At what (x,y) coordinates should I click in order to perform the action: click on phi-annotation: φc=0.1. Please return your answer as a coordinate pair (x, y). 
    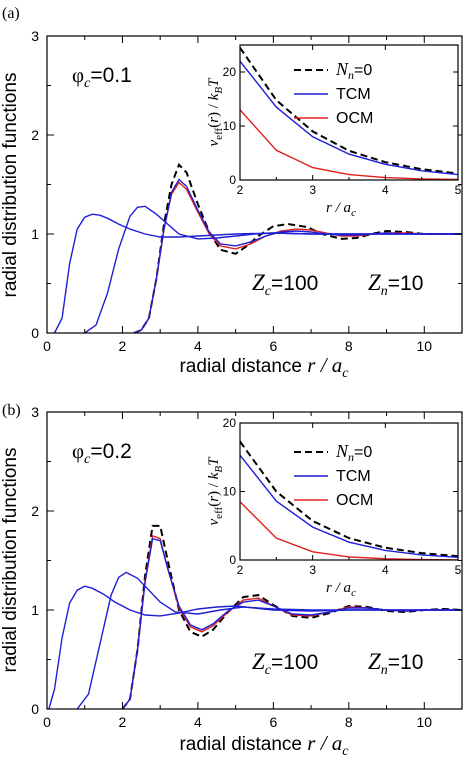
    Looking at the image, I should click on (102, 77).